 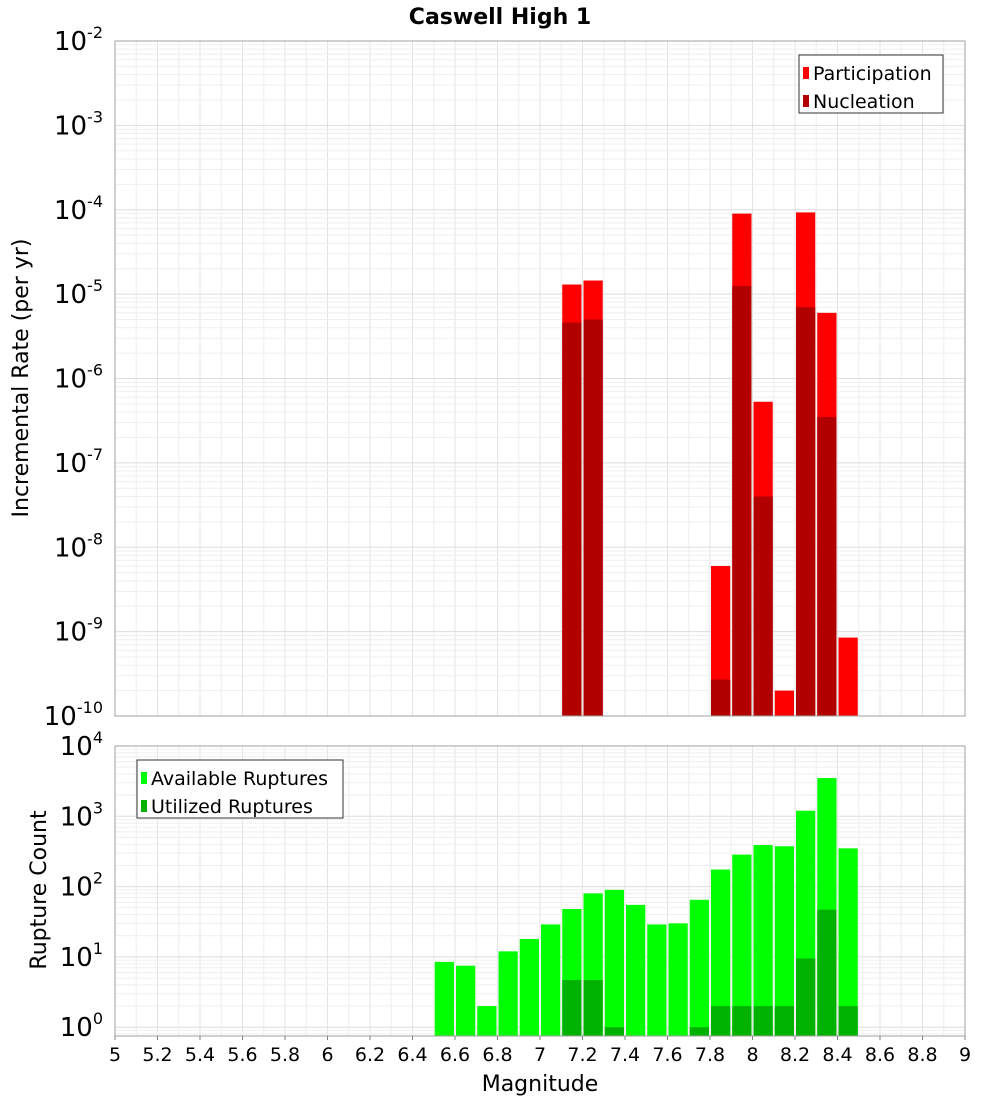 What do you see at coordinates (795, 1055) in the screenshot?
I see `x-tick-label: 8.2` at bounding box center [795, 1055].